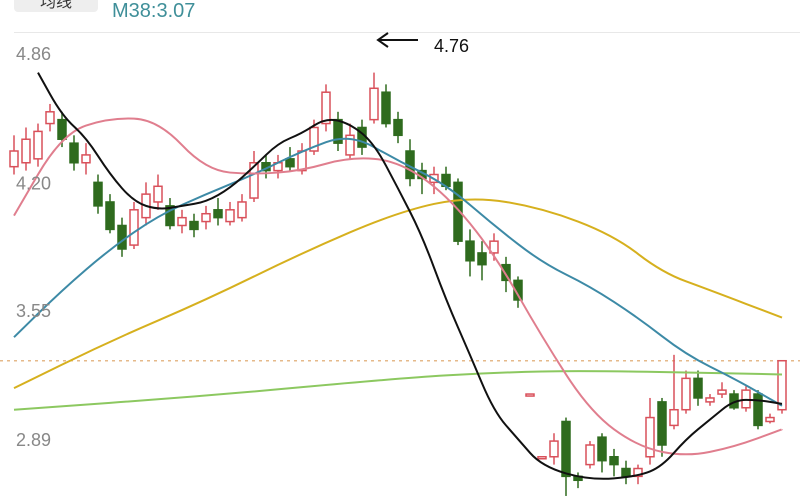 This screenshot has width=800, height=500. I want to click on max-price-label: 4.76, so click(451, 46).